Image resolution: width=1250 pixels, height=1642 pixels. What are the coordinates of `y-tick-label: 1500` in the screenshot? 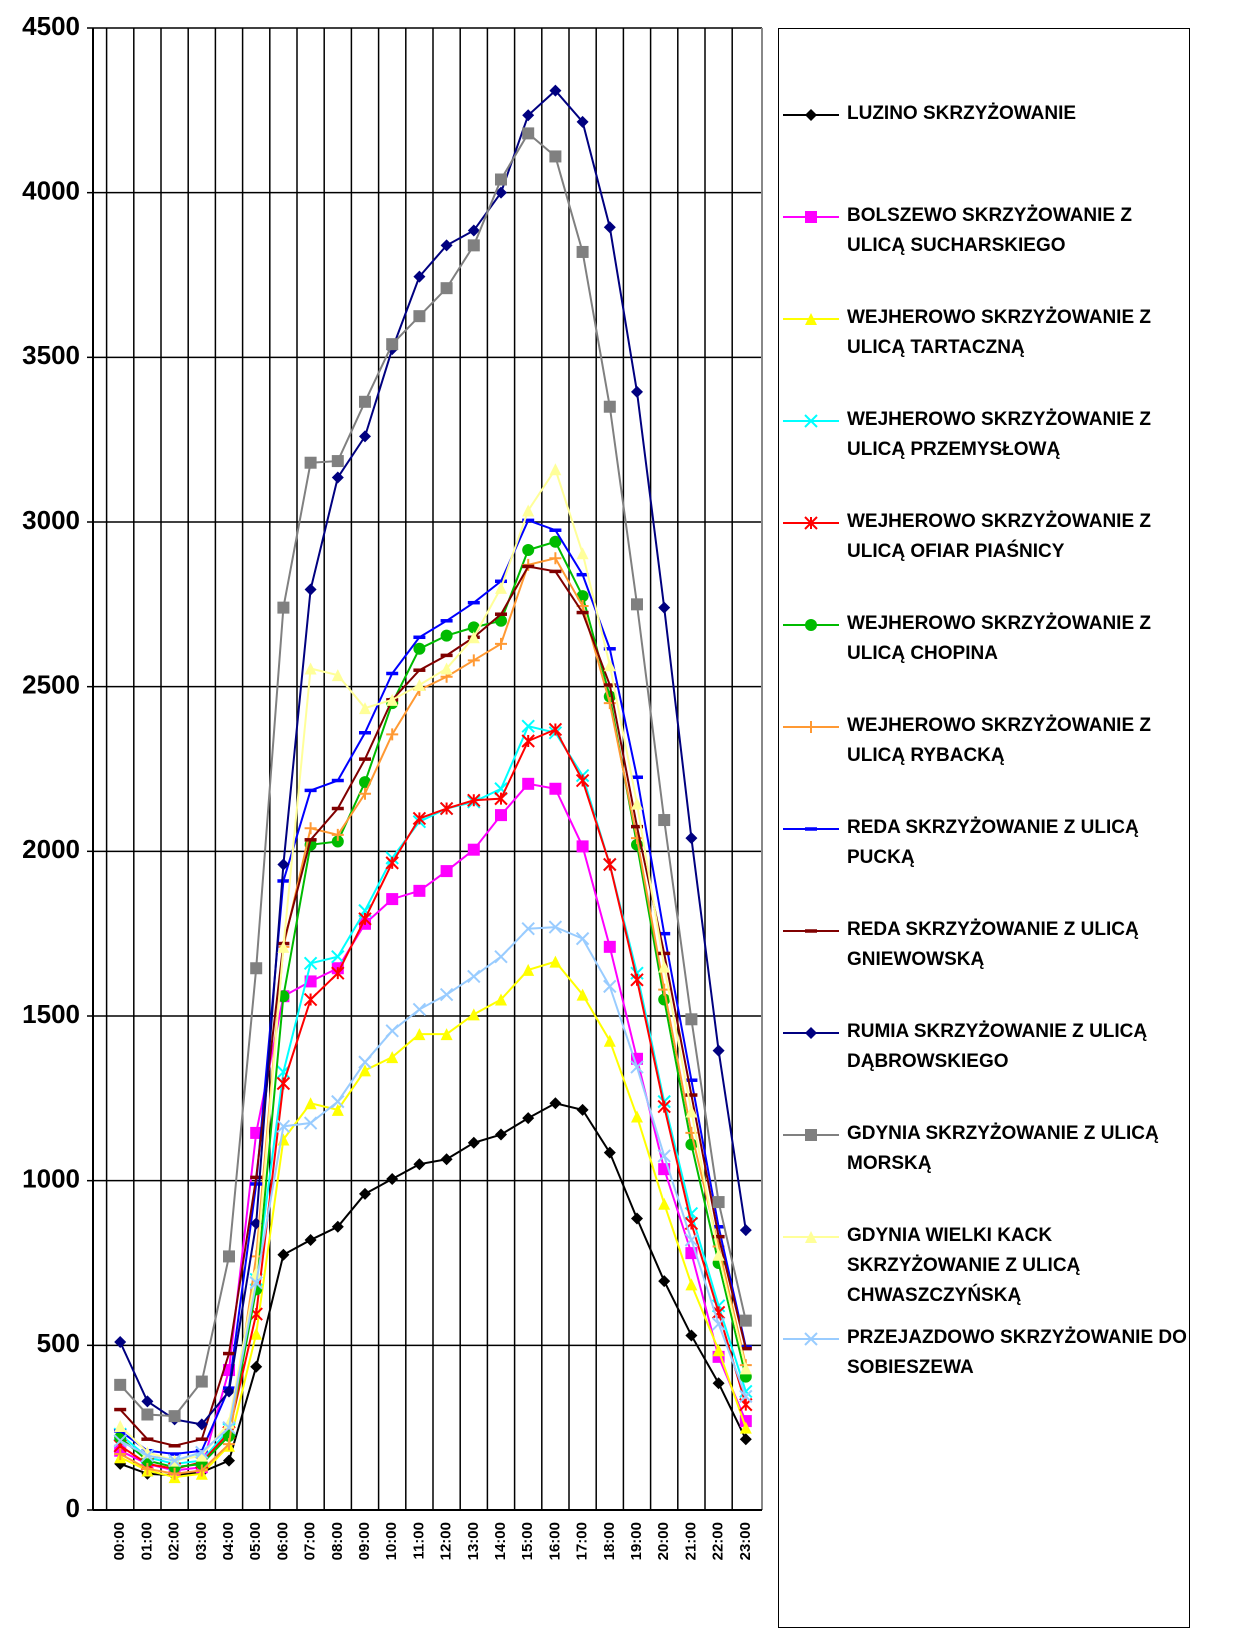 It's located at (51, 1014).